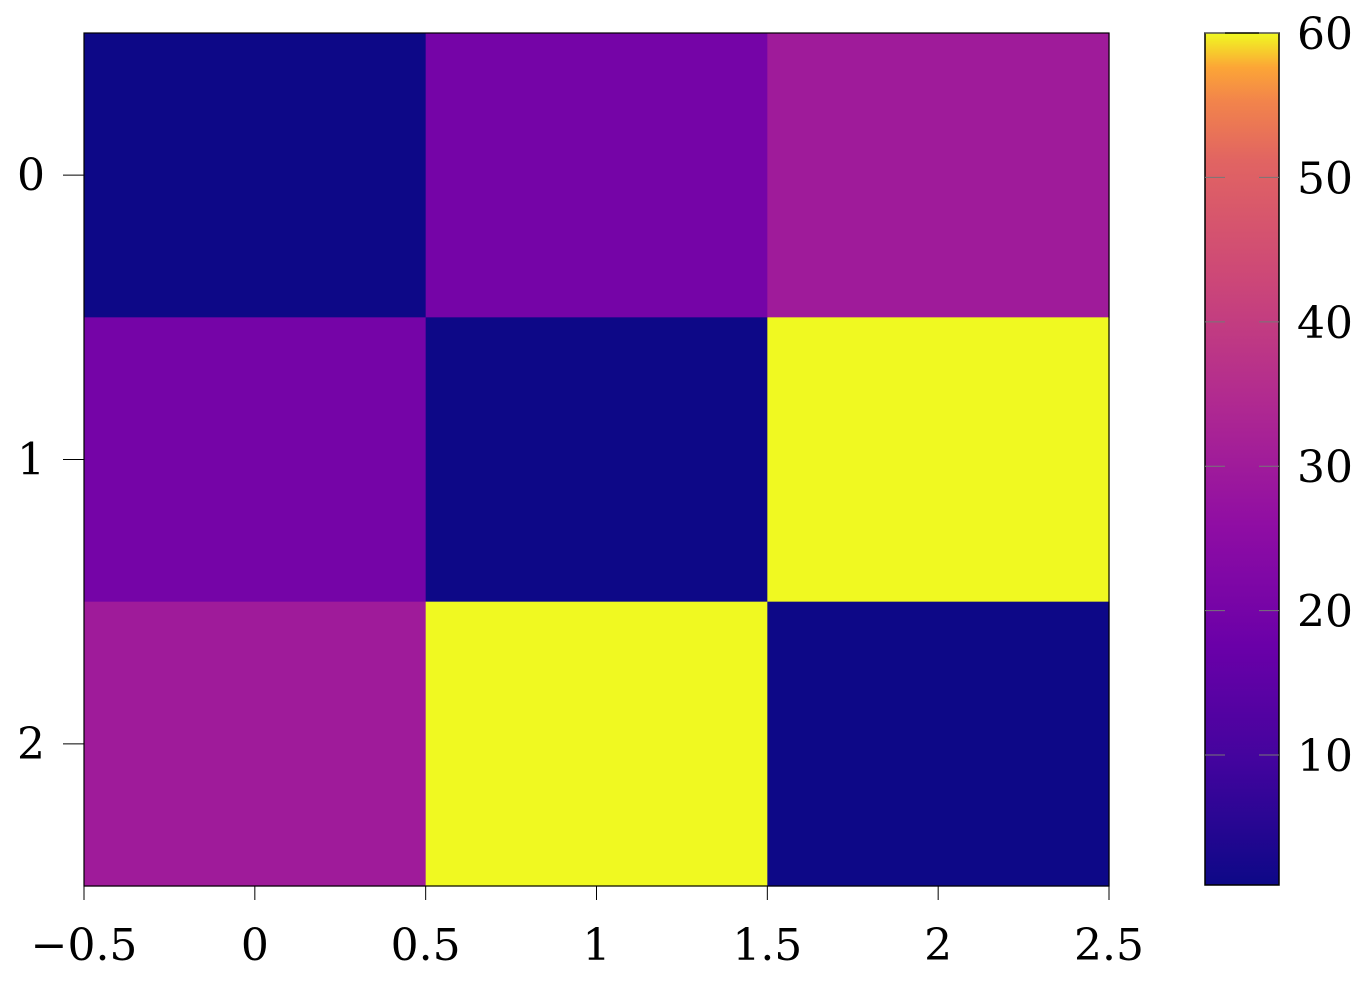 This screenshot has width=1368, height=982. I want to click on x-tick-label: 0, so click(255, 945).